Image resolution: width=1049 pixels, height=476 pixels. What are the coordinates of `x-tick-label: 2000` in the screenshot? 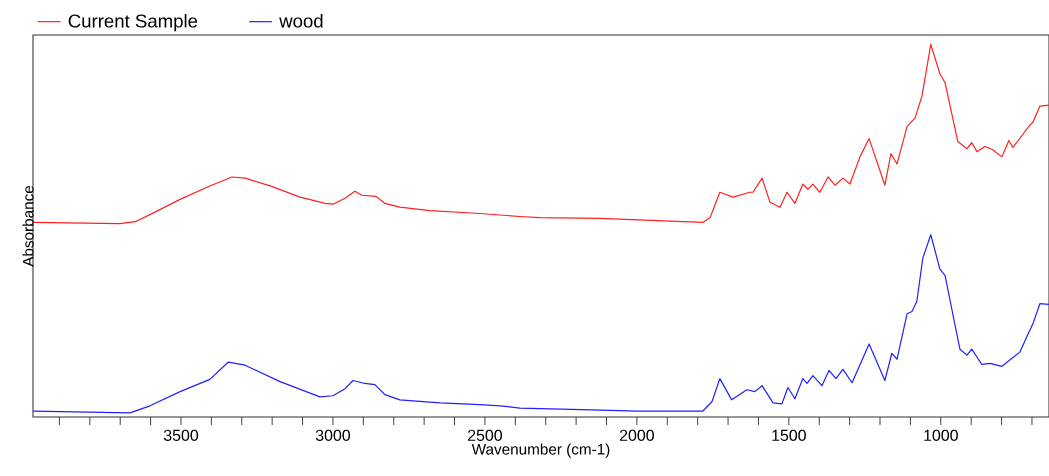 It's located at (636, 435).